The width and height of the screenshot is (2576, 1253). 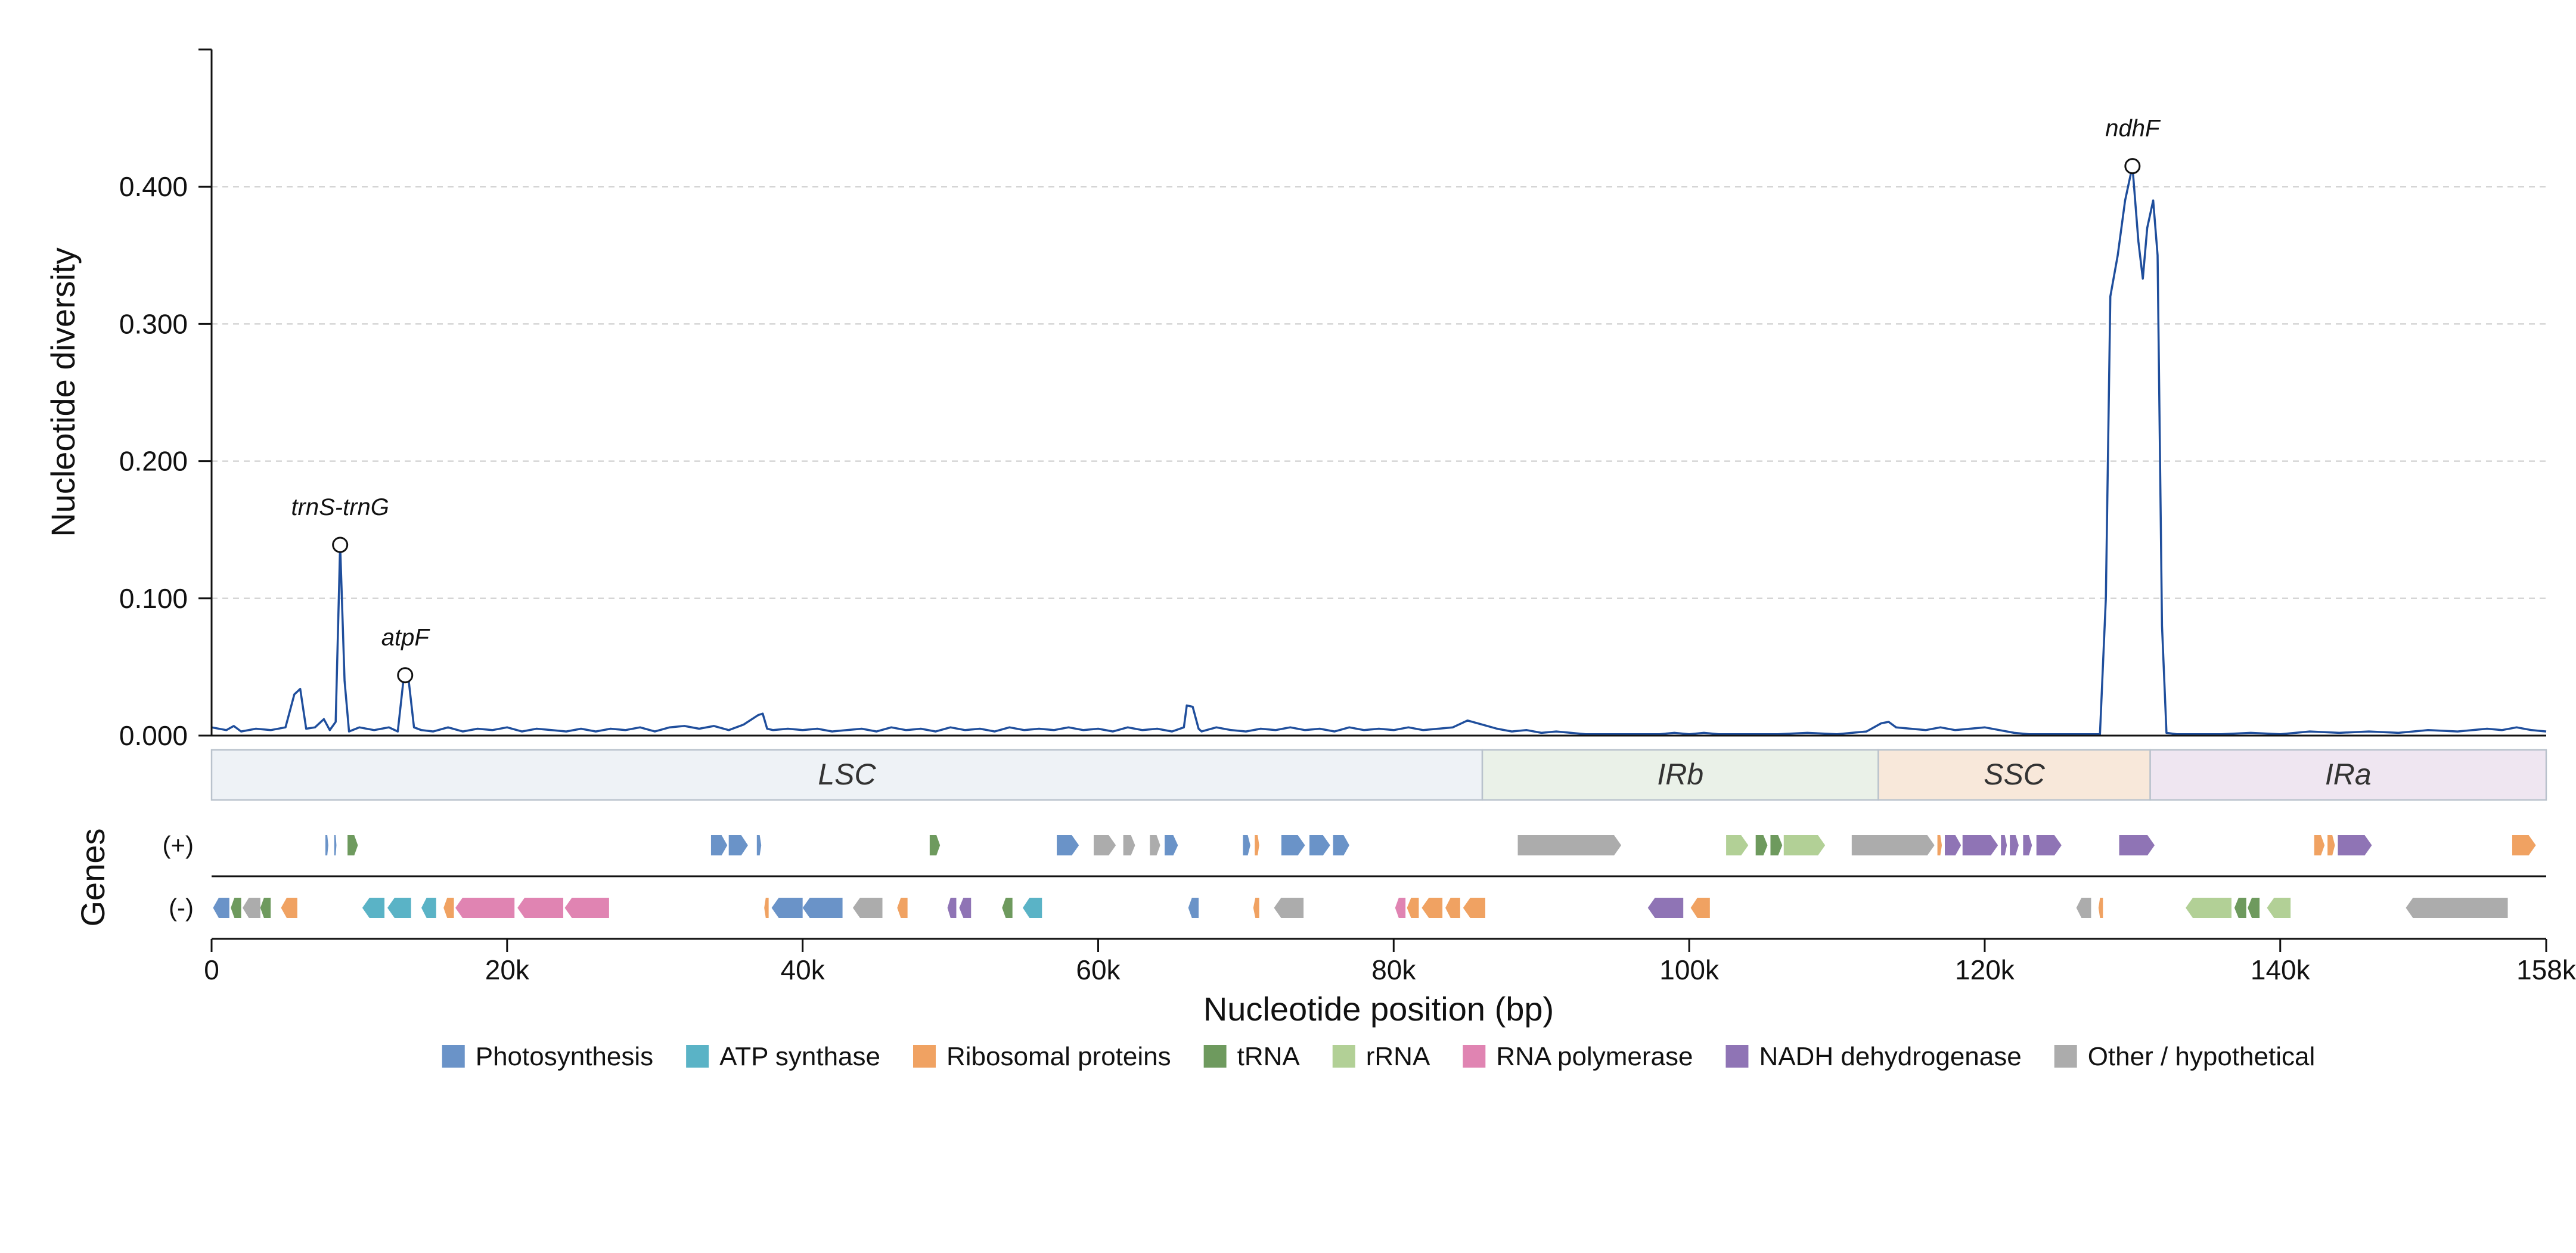 What do you see at coordinates (153, 735) in the screenshot?
I see `y-tick-label: 0.000` at bounding box center [153, 735].